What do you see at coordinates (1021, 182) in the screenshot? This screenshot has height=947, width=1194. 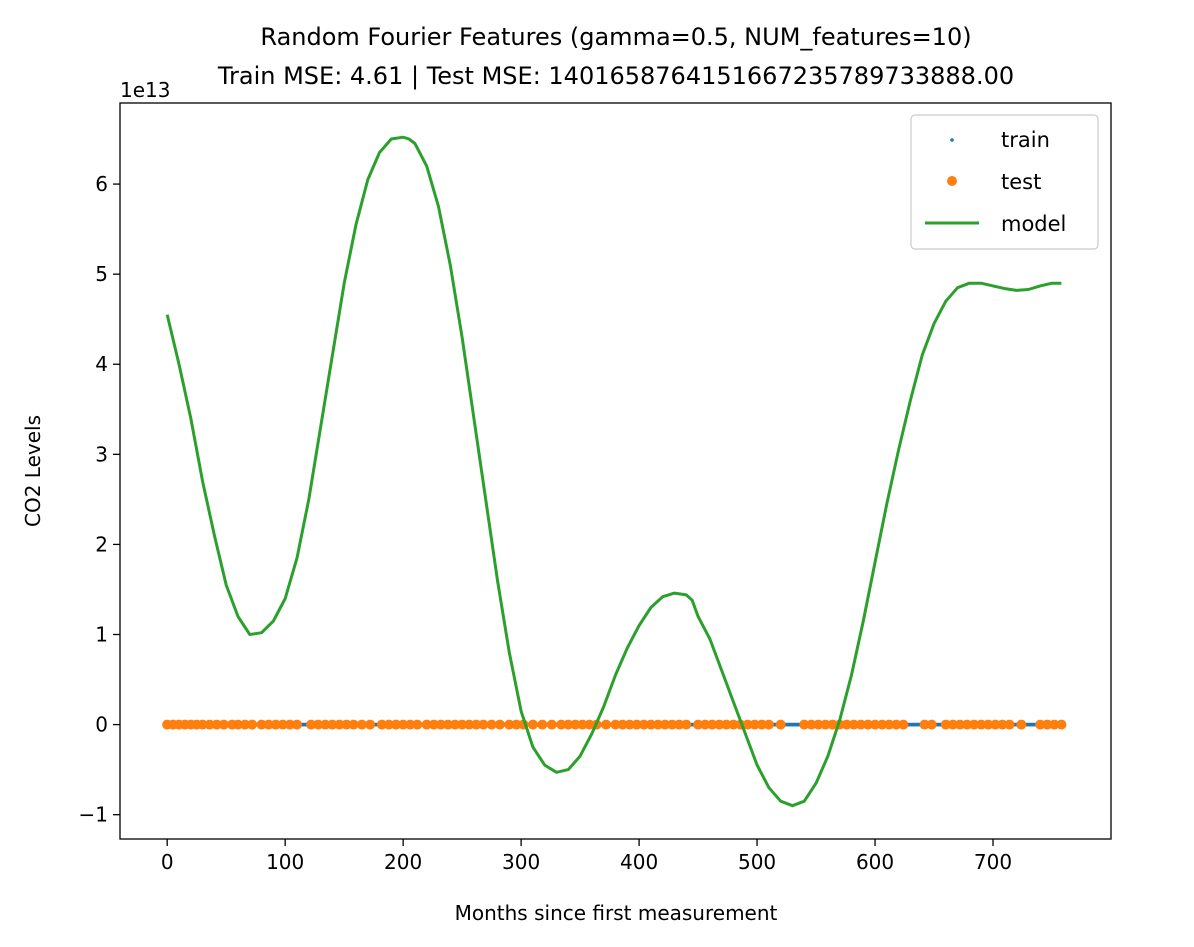 I see `legend-test-label: test` at bounding box center [1021, 182].